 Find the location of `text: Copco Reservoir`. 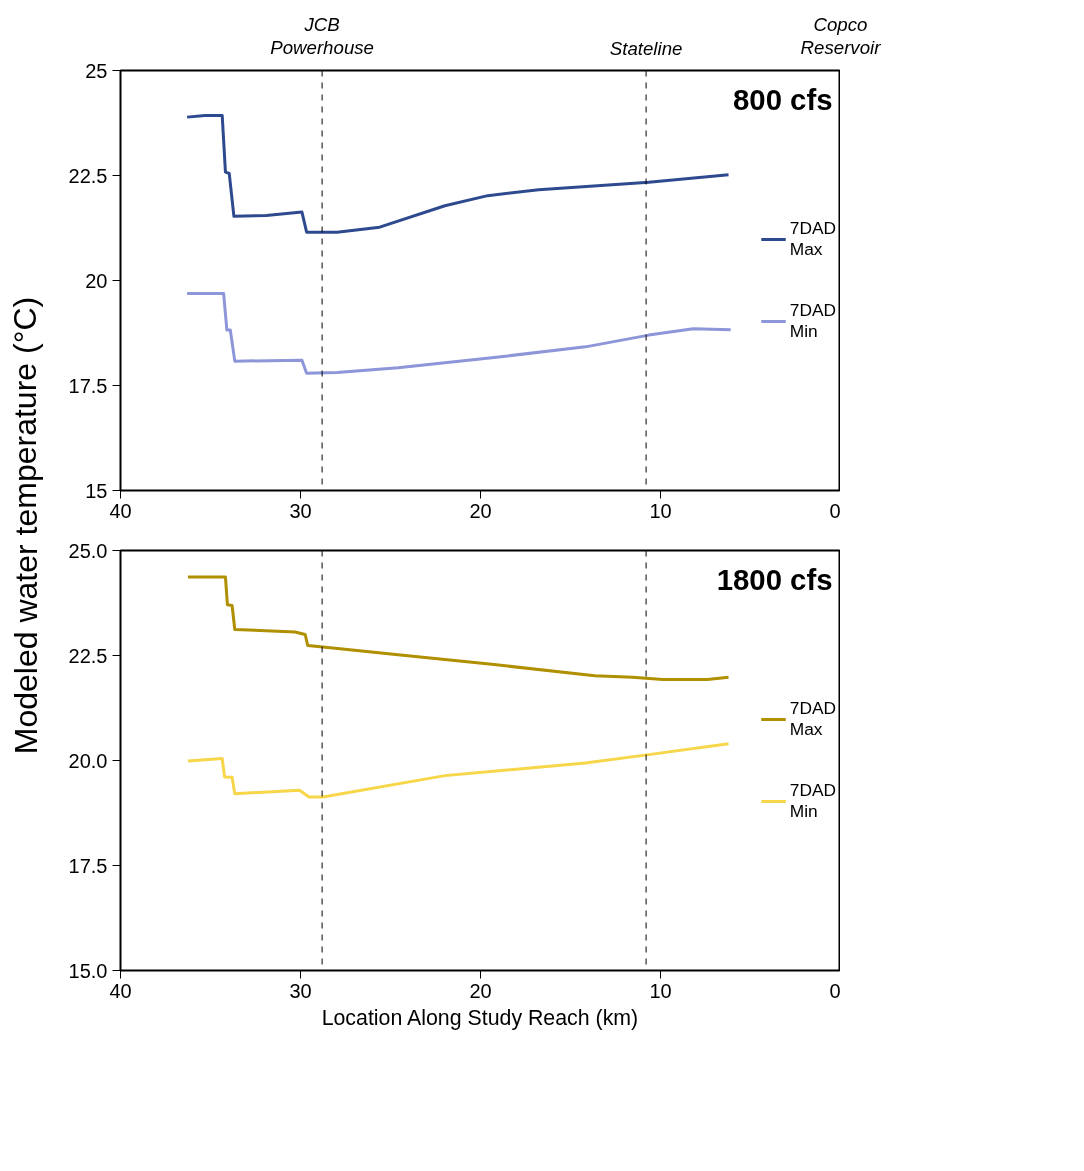

text: Copco Reservoir is located at coordinates (841, 36).